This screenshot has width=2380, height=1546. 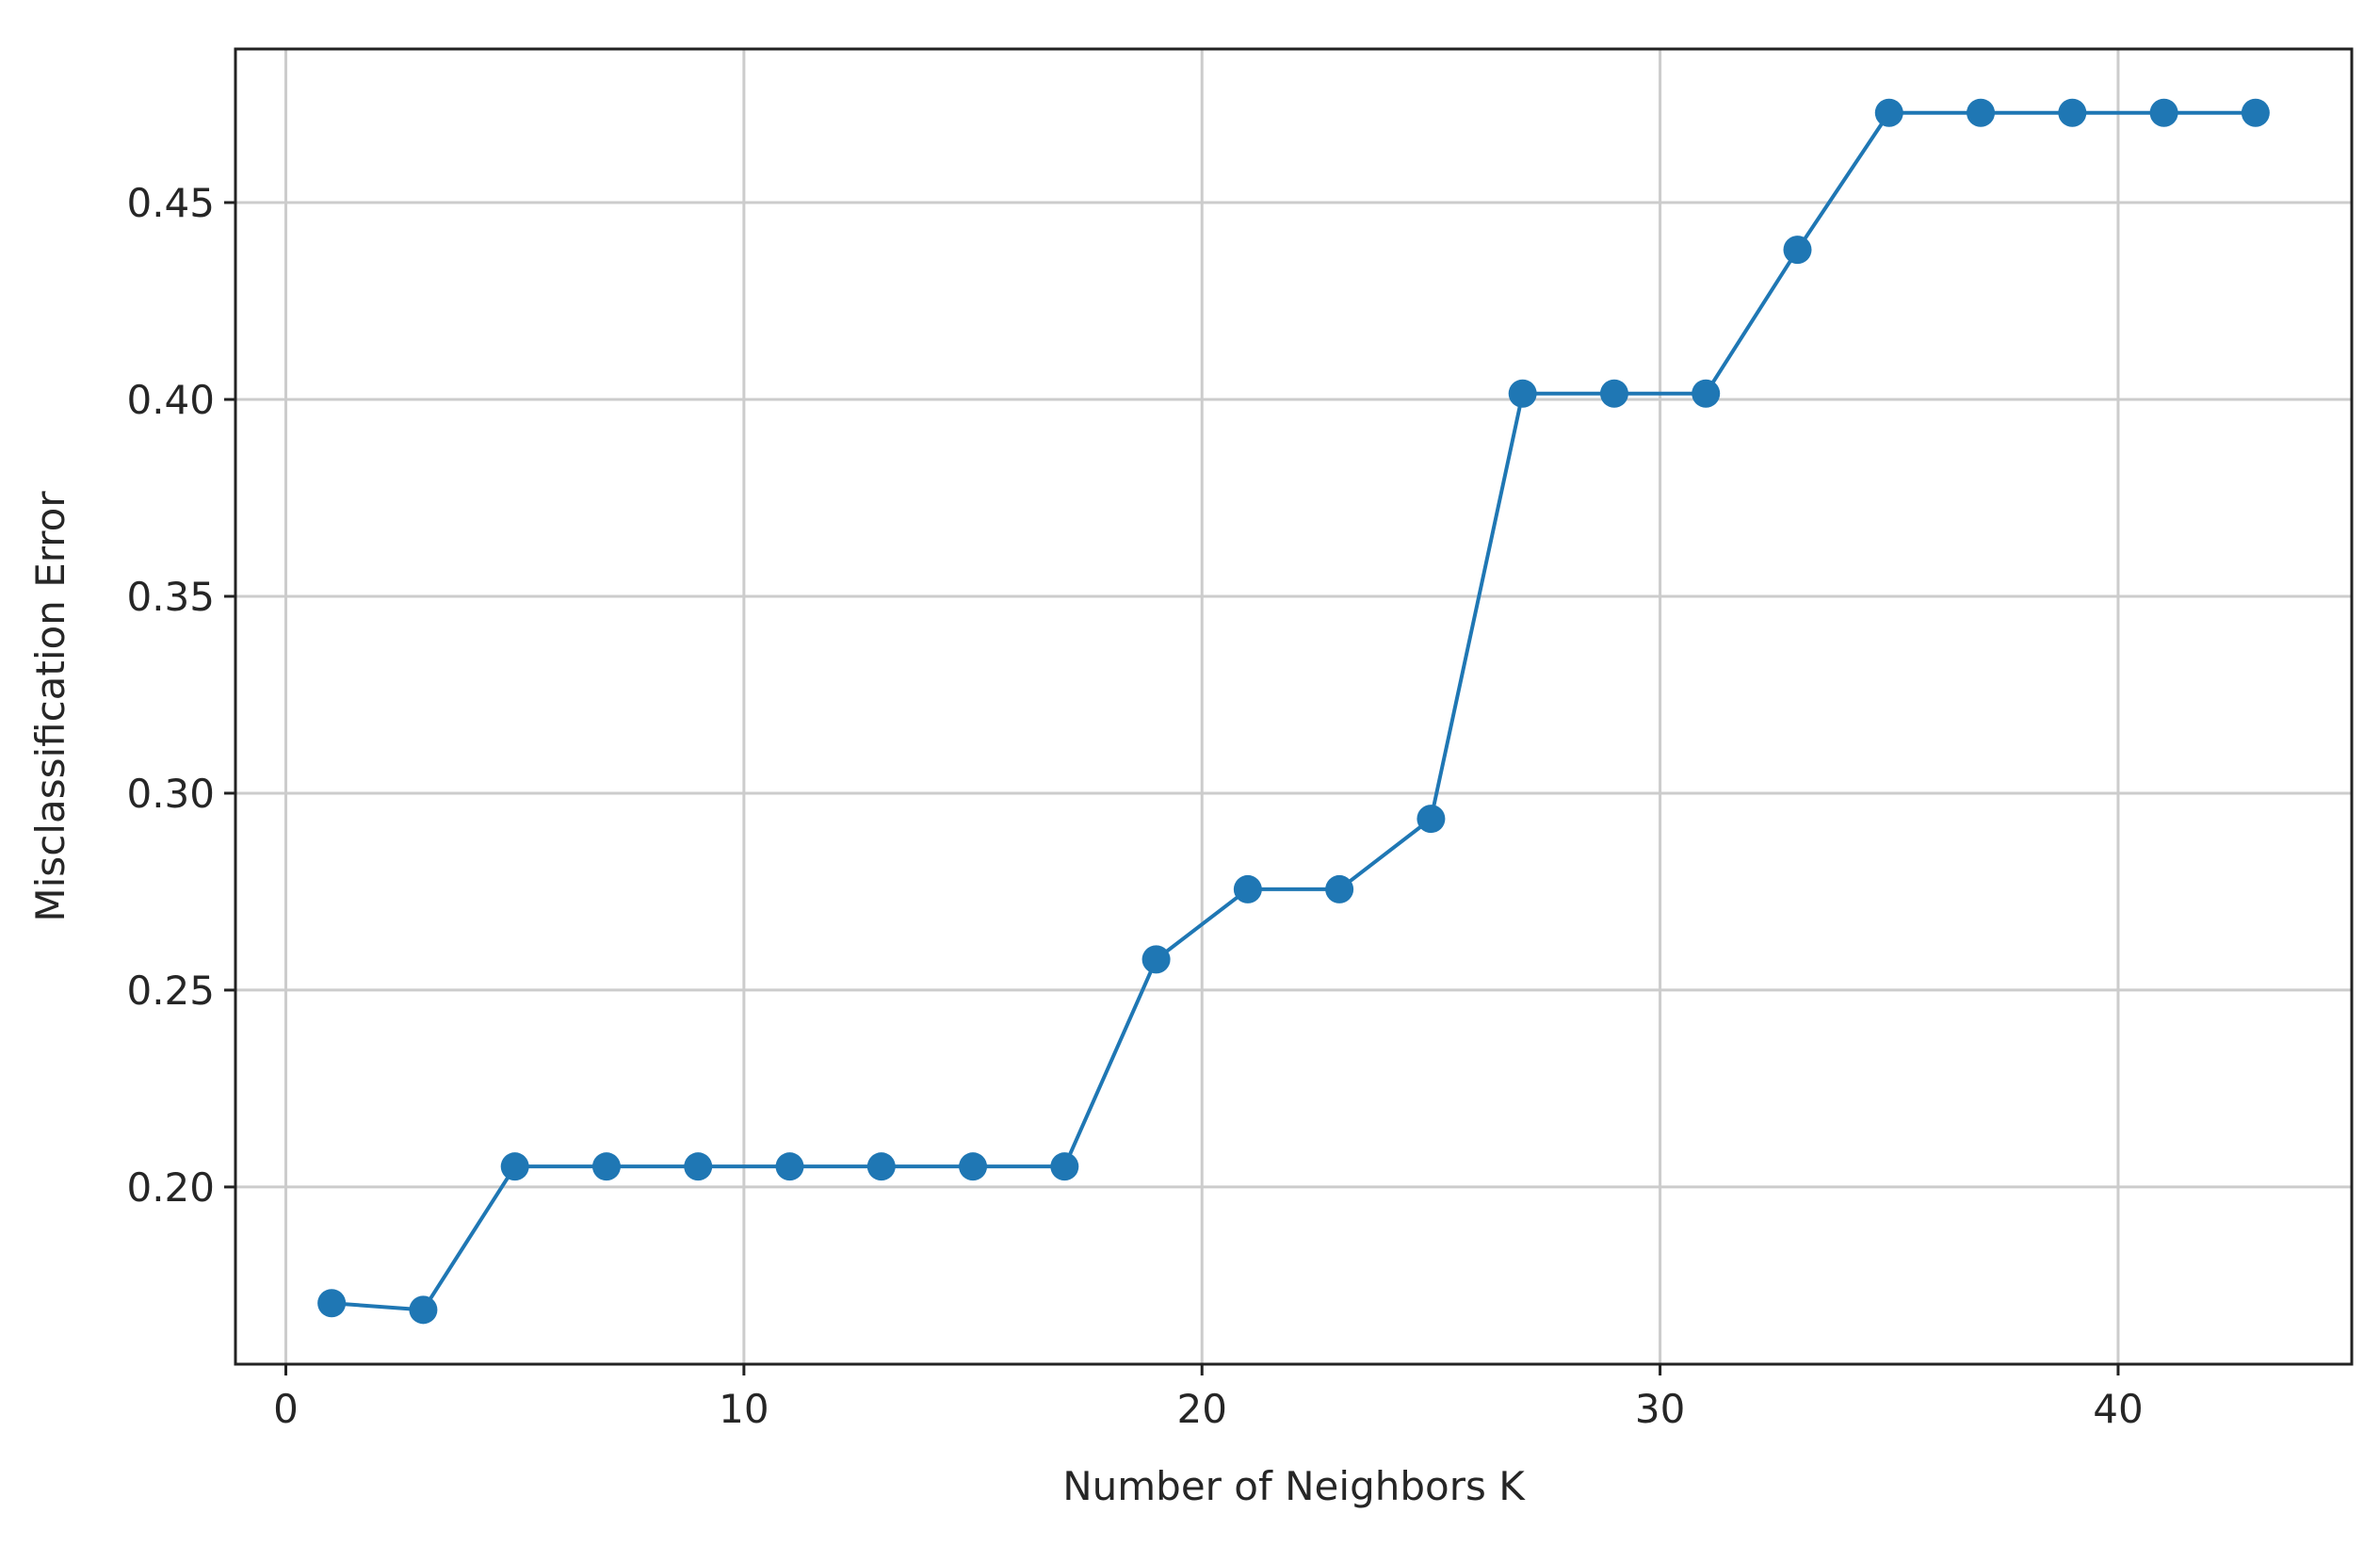 What do you see at coordinates (170, 203) in the screenshot?
I see `y-tick-label: 0.45` at bounding box center [170, 203].